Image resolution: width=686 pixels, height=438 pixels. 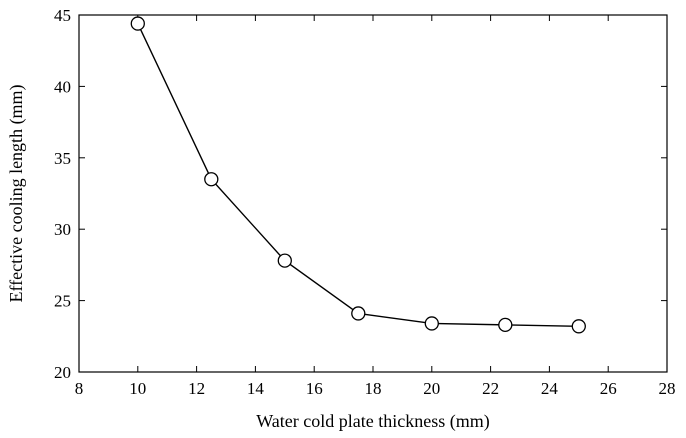 What do you see at coordinates (62, 372) in the screenshot?
I see `y-tick-label: 20` at bounding box center [62, 372].